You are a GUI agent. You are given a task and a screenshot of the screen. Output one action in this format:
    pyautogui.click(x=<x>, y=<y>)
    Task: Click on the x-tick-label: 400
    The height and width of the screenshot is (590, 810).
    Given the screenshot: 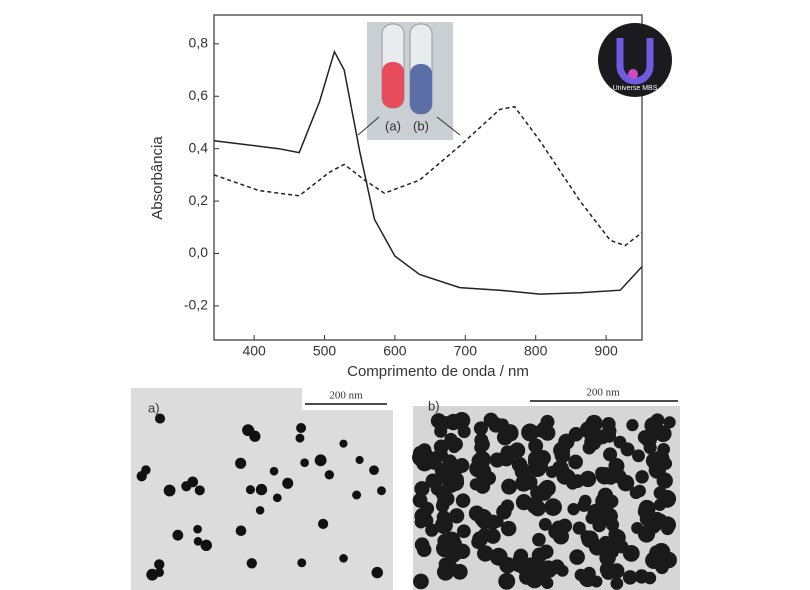 What is the action you would take?
    pyautogui.click(x=254, y=351)
    